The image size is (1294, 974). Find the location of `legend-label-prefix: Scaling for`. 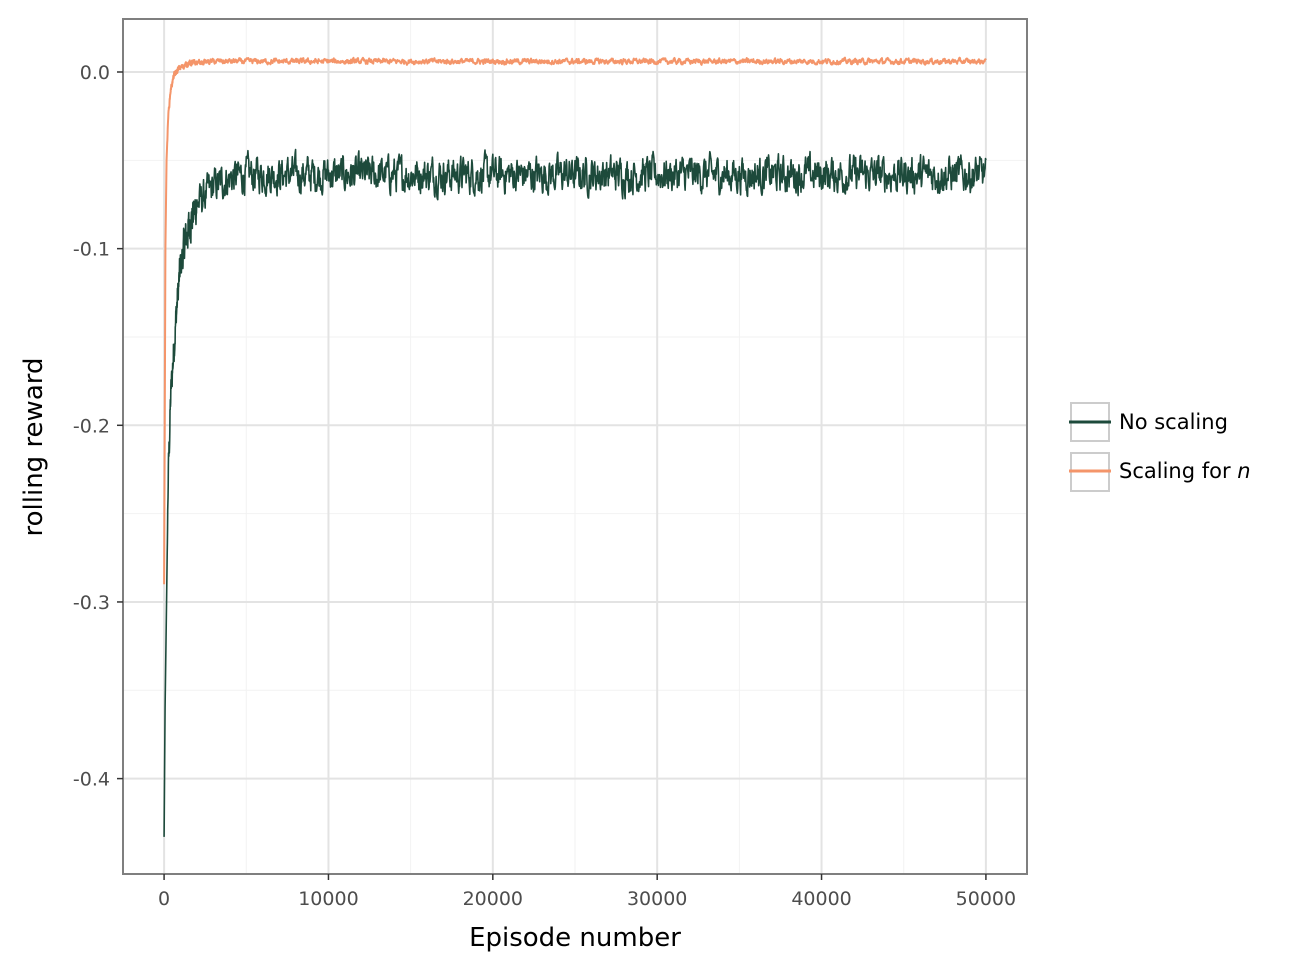

legend-label-prefix: Scaling for is located at coordinates (1178, 471).